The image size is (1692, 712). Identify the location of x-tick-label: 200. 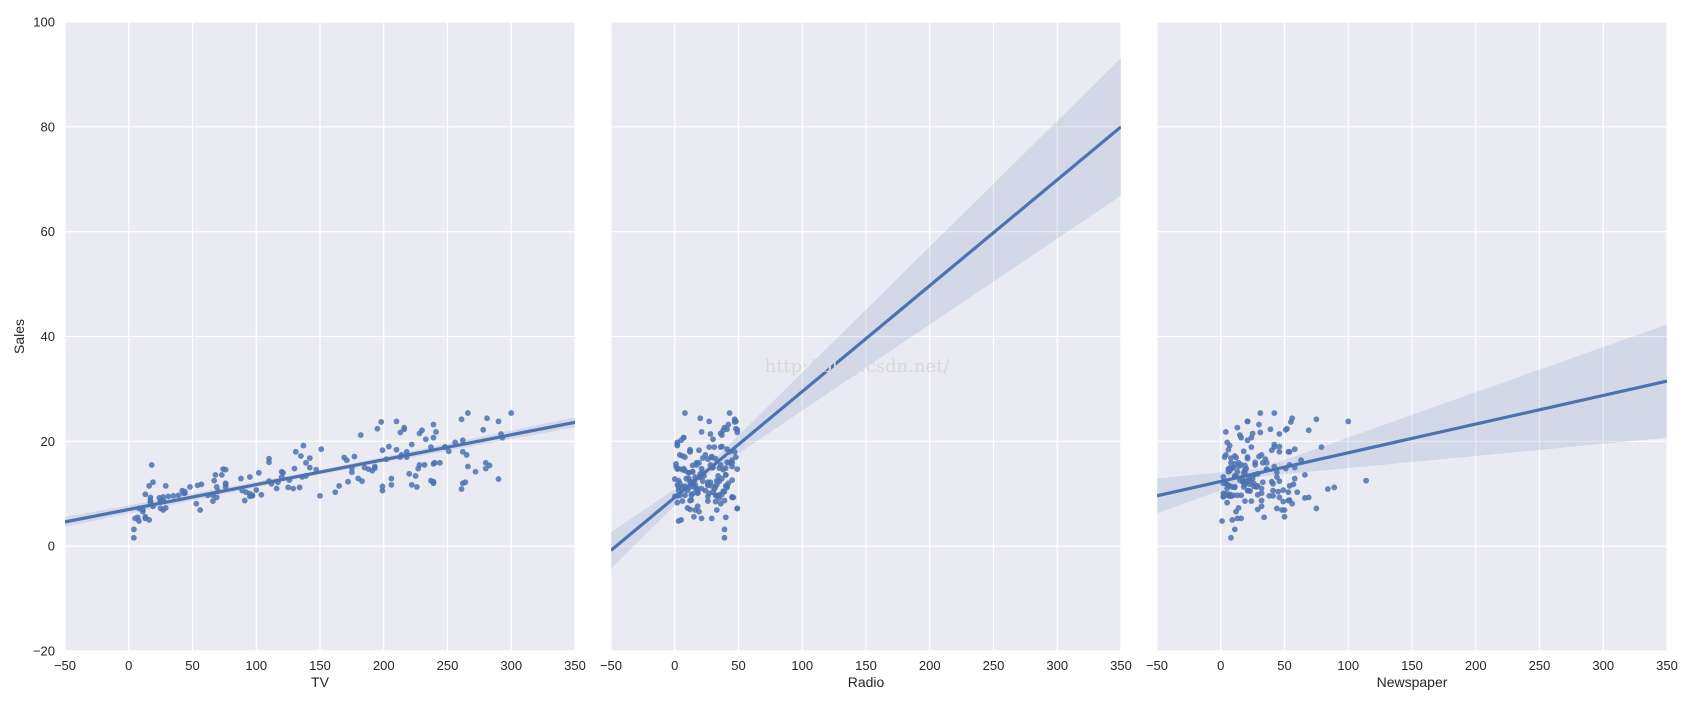
(930, 665).